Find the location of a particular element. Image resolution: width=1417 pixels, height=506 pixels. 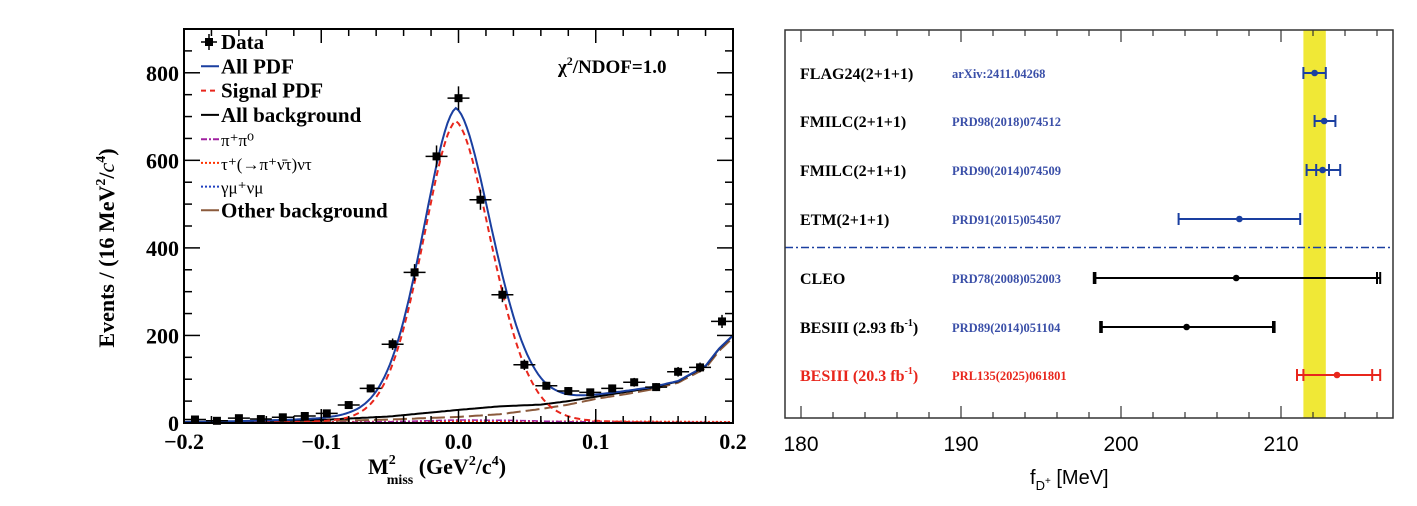

measurement-reference: PRD78(2008)052003 is located at coordinates (1006, 279).